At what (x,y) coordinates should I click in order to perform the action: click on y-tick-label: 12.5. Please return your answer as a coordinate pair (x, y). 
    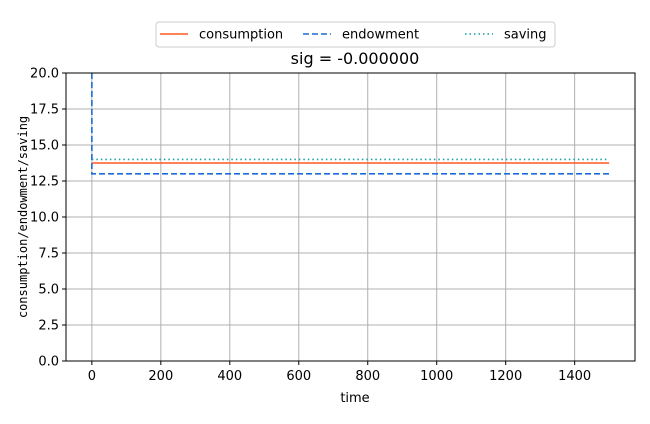
    Looking at the image, I should click on (44, 182).